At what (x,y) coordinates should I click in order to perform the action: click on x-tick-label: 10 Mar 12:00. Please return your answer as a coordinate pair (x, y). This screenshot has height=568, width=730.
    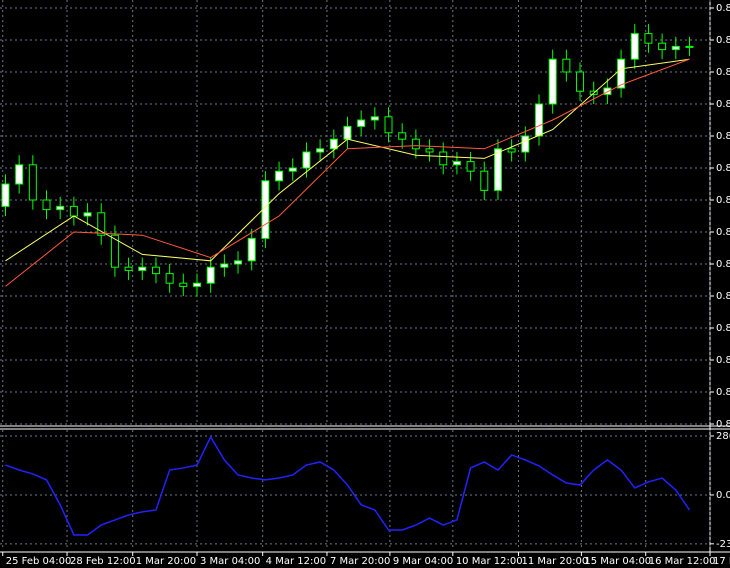
    Looking at the image, I should click on (489, 561).